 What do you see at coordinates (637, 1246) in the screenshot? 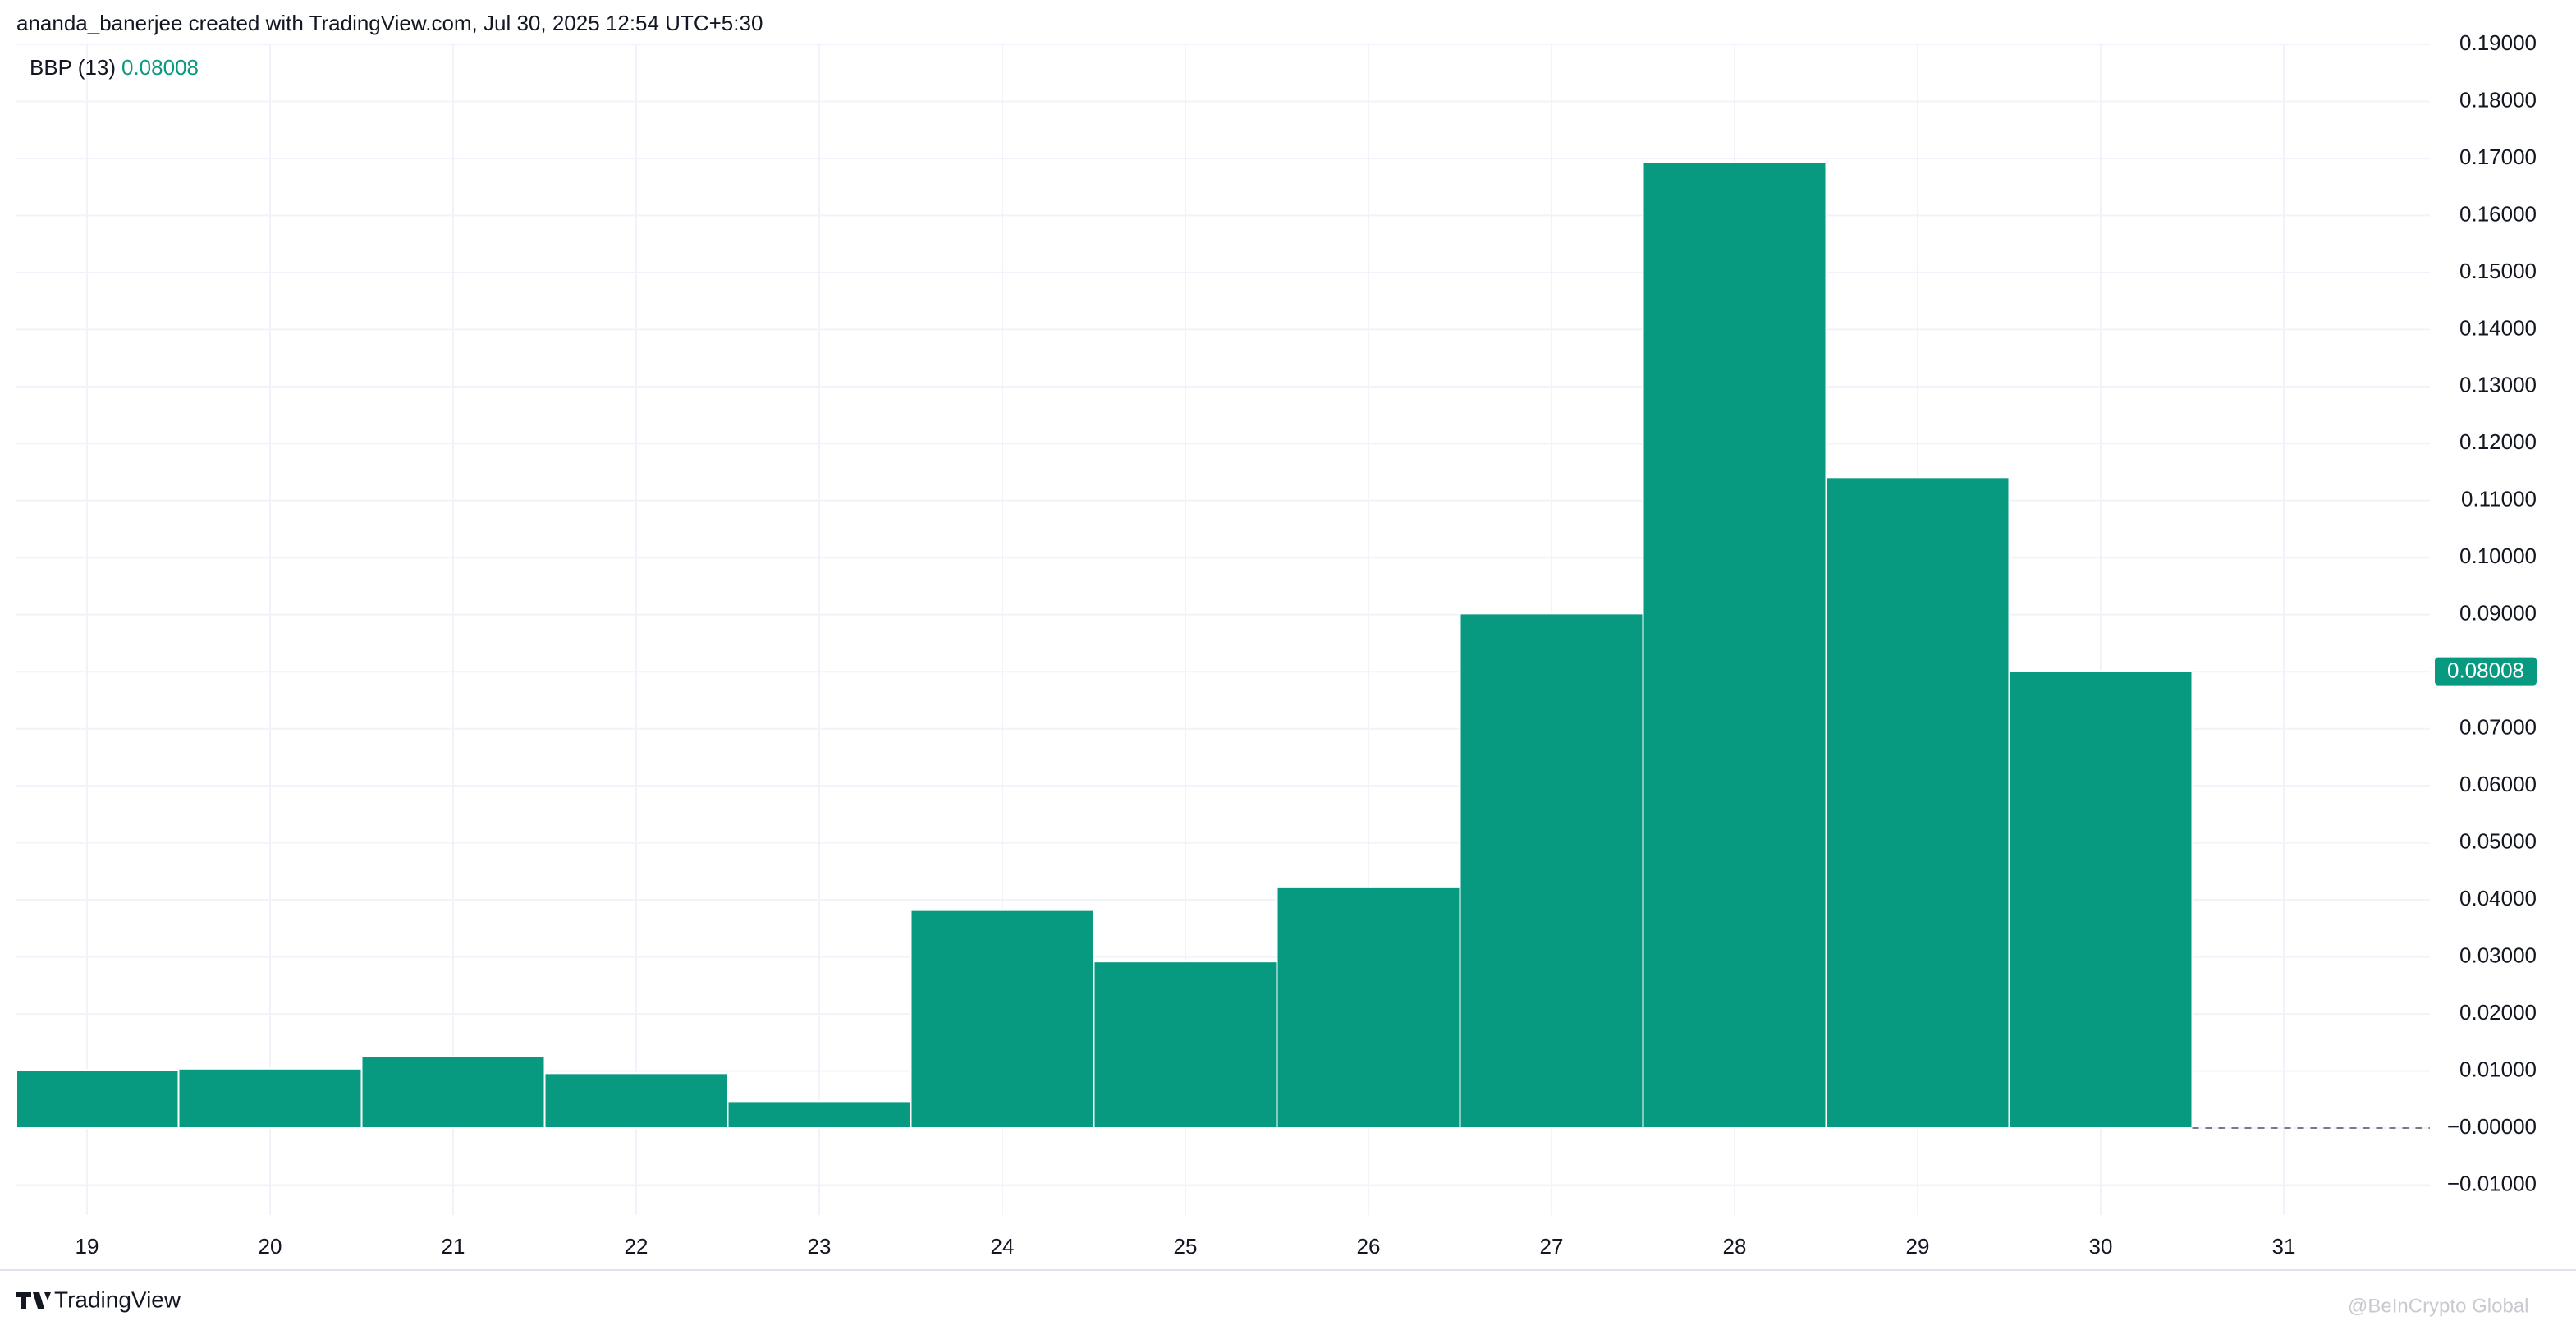
I see `x-tick-label: 22` at bounding box center [637, 1246].